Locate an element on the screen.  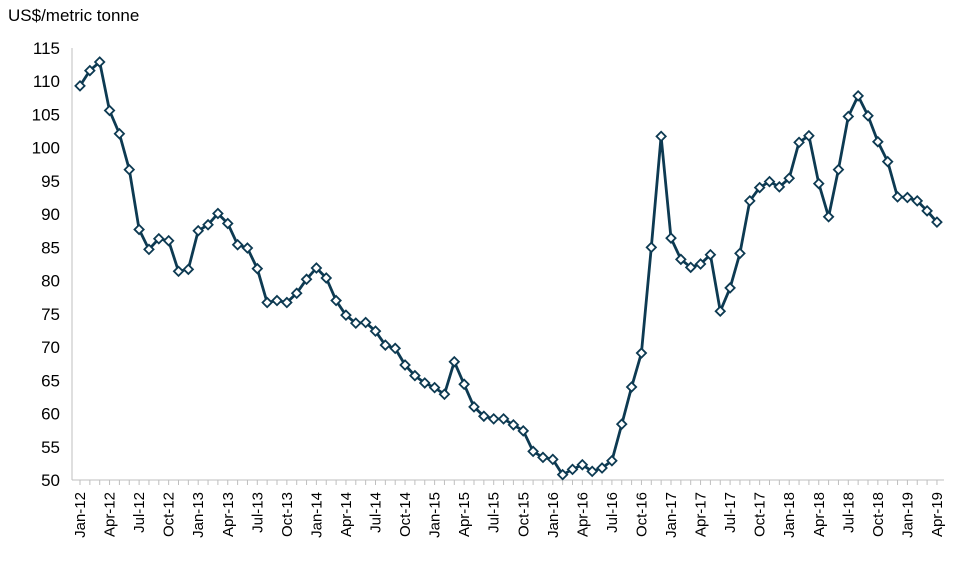
y-axis-unit-label: US$/metric tonne is located at coordinates (74, 15).